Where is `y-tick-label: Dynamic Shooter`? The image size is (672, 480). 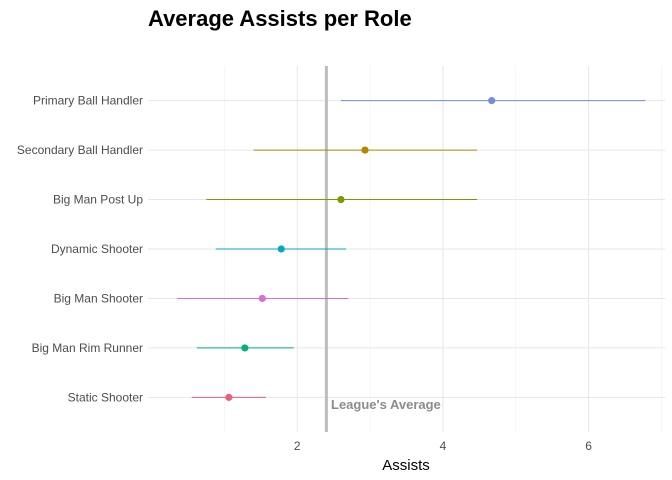 y-tick-label: Dynamic Shooter is located at coordinates (97, 249).